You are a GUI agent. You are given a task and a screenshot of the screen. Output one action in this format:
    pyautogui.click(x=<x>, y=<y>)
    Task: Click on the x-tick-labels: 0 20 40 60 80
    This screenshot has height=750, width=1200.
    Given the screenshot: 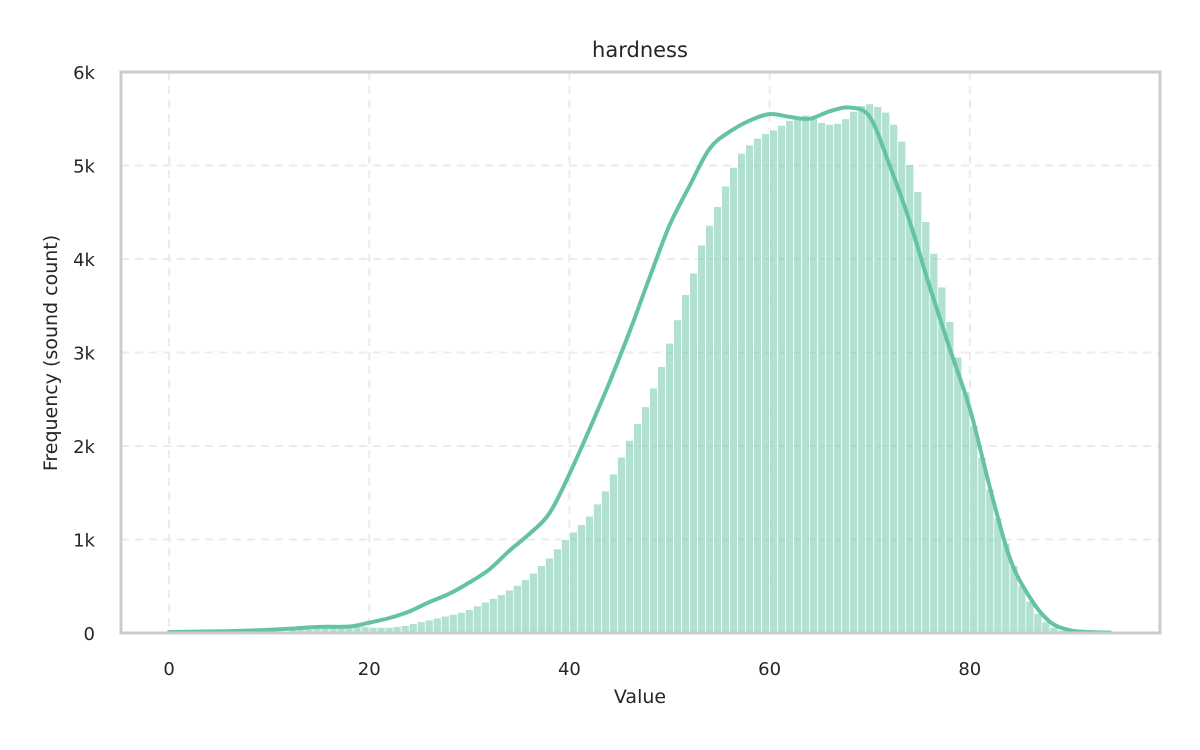 What is the action you would take?
    pyautogui.click(x=572, y=669)
    